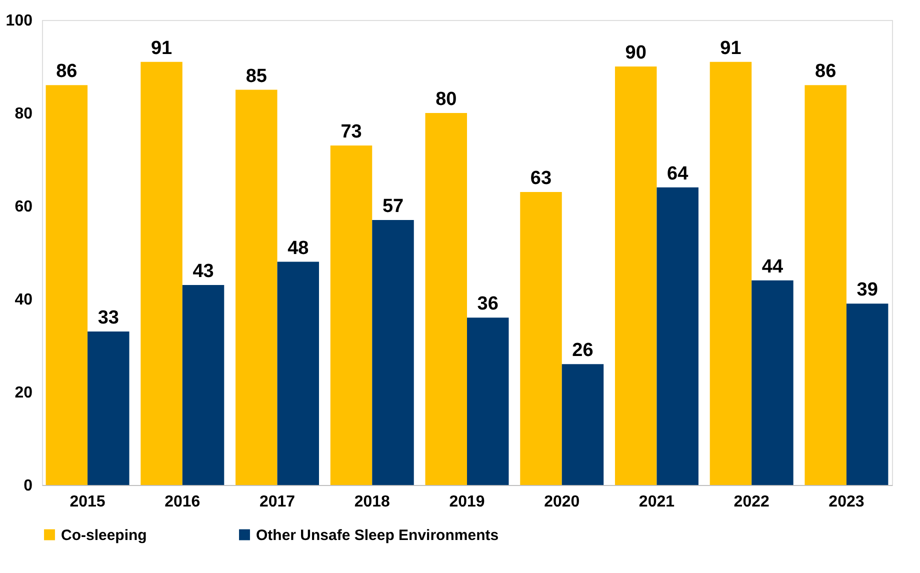 Image resolution: width=920 pixels, height=573 pixels. What do you see at coordinates (108, 318) in the screenshot?
I see `data-label: 33` at bounding box center [108, 318].